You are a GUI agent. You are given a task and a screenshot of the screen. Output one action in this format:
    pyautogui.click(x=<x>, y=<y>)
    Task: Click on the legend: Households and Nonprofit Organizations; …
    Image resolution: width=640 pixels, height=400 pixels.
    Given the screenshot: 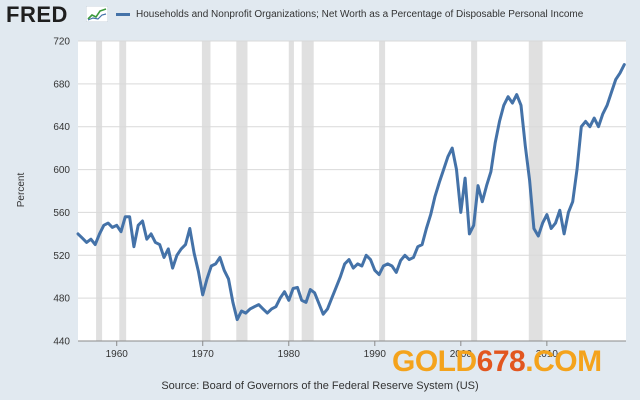 What is the action you would take?
    pyautogui.click(x=349, y=14)
    